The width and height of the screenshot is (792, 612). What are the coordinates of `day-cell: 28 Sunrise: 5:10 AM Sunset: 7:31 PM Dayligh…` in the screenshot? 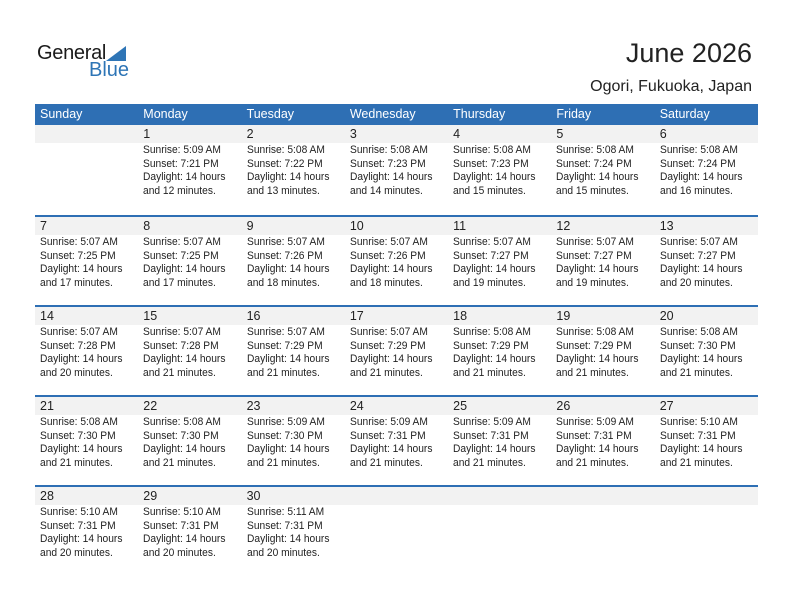 It's located at (86, 531).